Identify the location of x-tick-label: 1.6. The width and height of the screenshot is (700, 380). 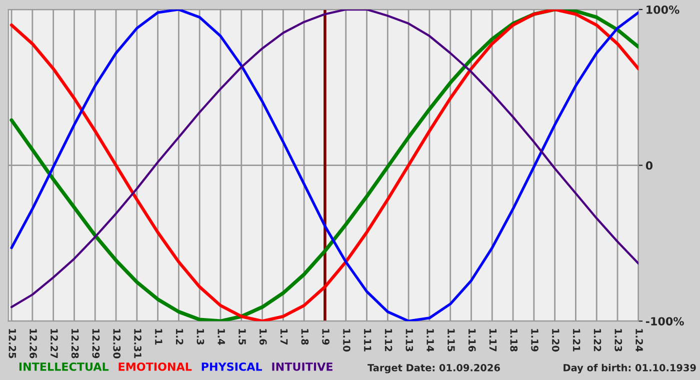
(263, 337).